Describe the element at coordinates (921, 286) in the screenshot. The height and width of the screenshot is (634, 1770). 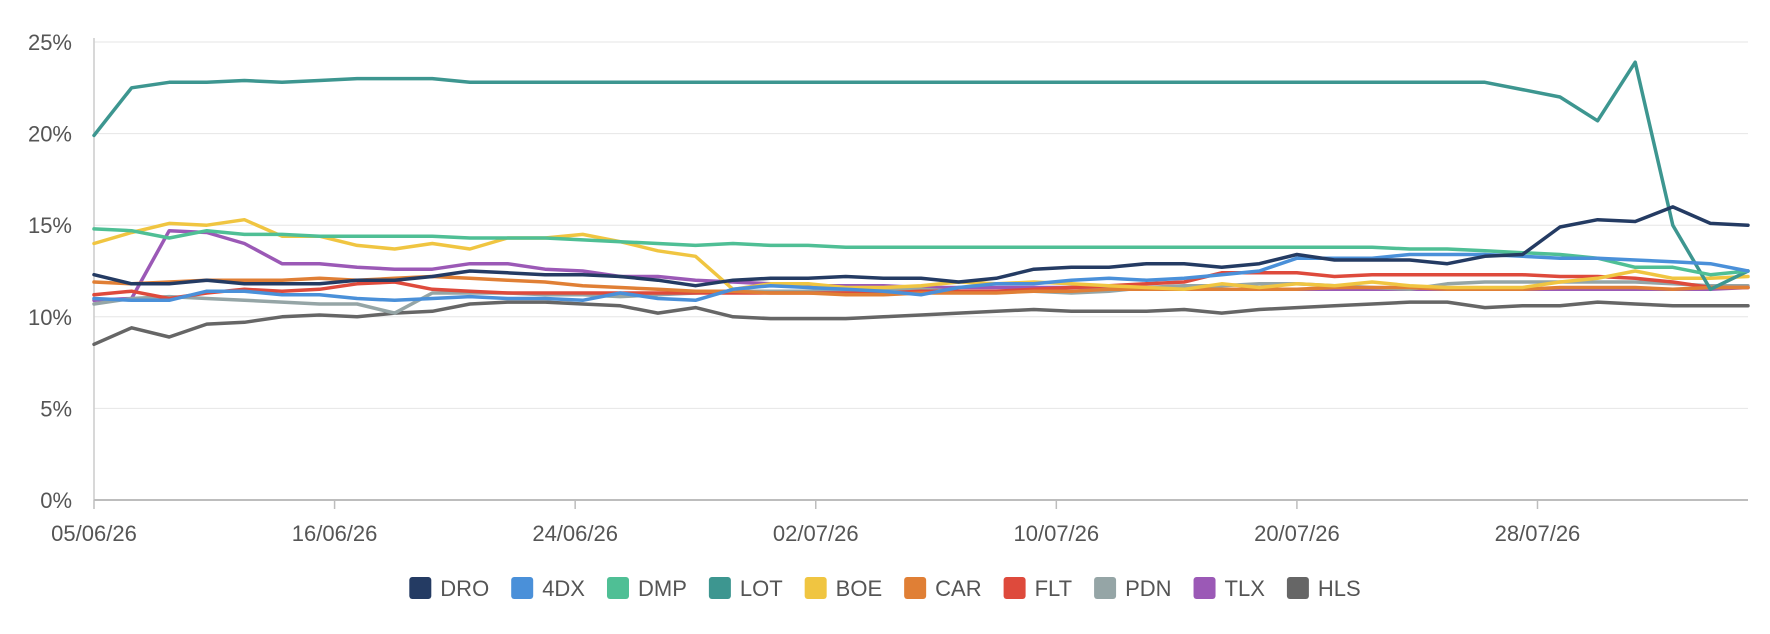
I see `series-line-flt` at that location.